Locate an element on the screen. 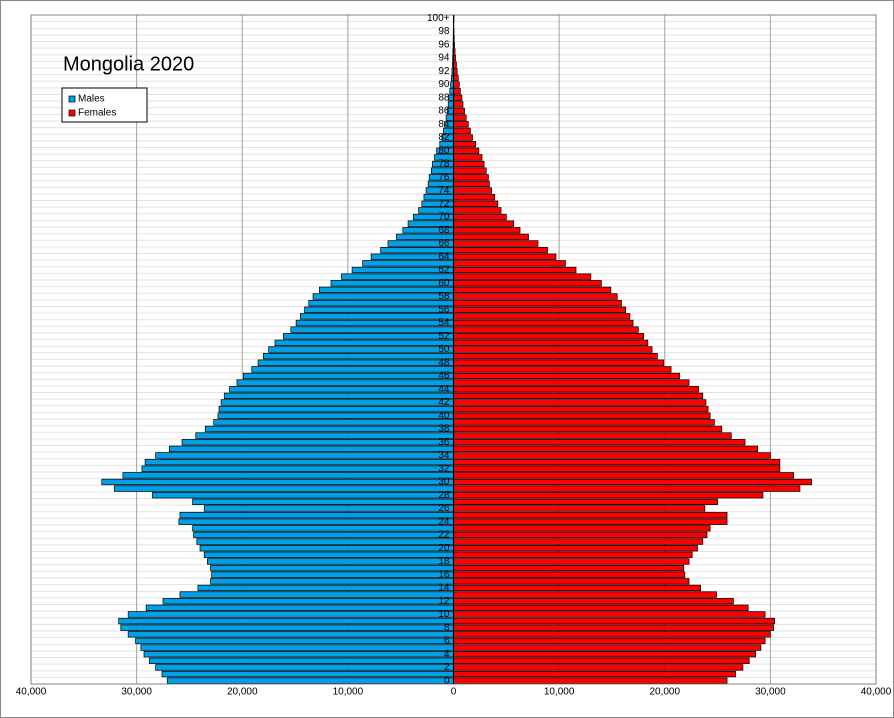 This screenshot has width=894, height=718. y-tick-label: 14 is located at coordinates (444, 588).